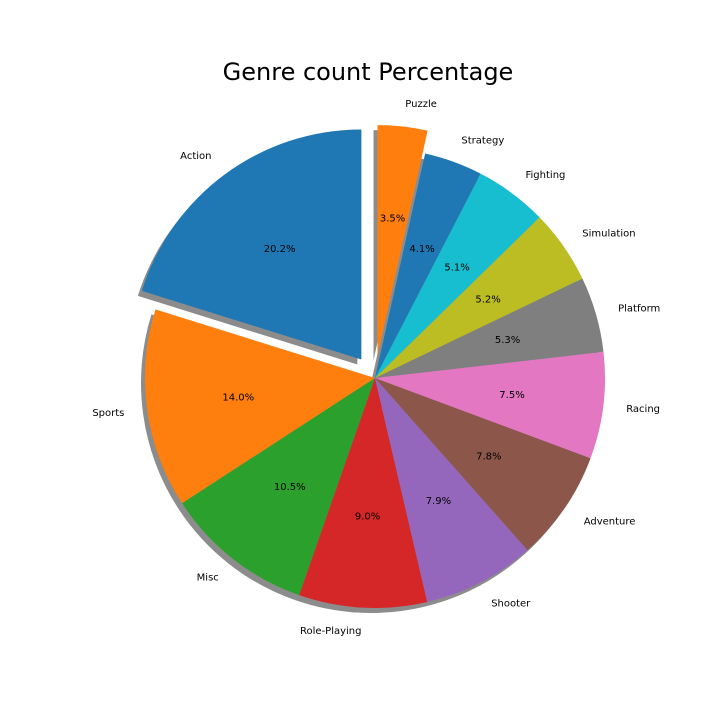 This screenshot has width=720, height=720. Describe the element at coordinates (488, 457) in the screenshot. I see `percent-label-adventure: 7.8%` at that location.